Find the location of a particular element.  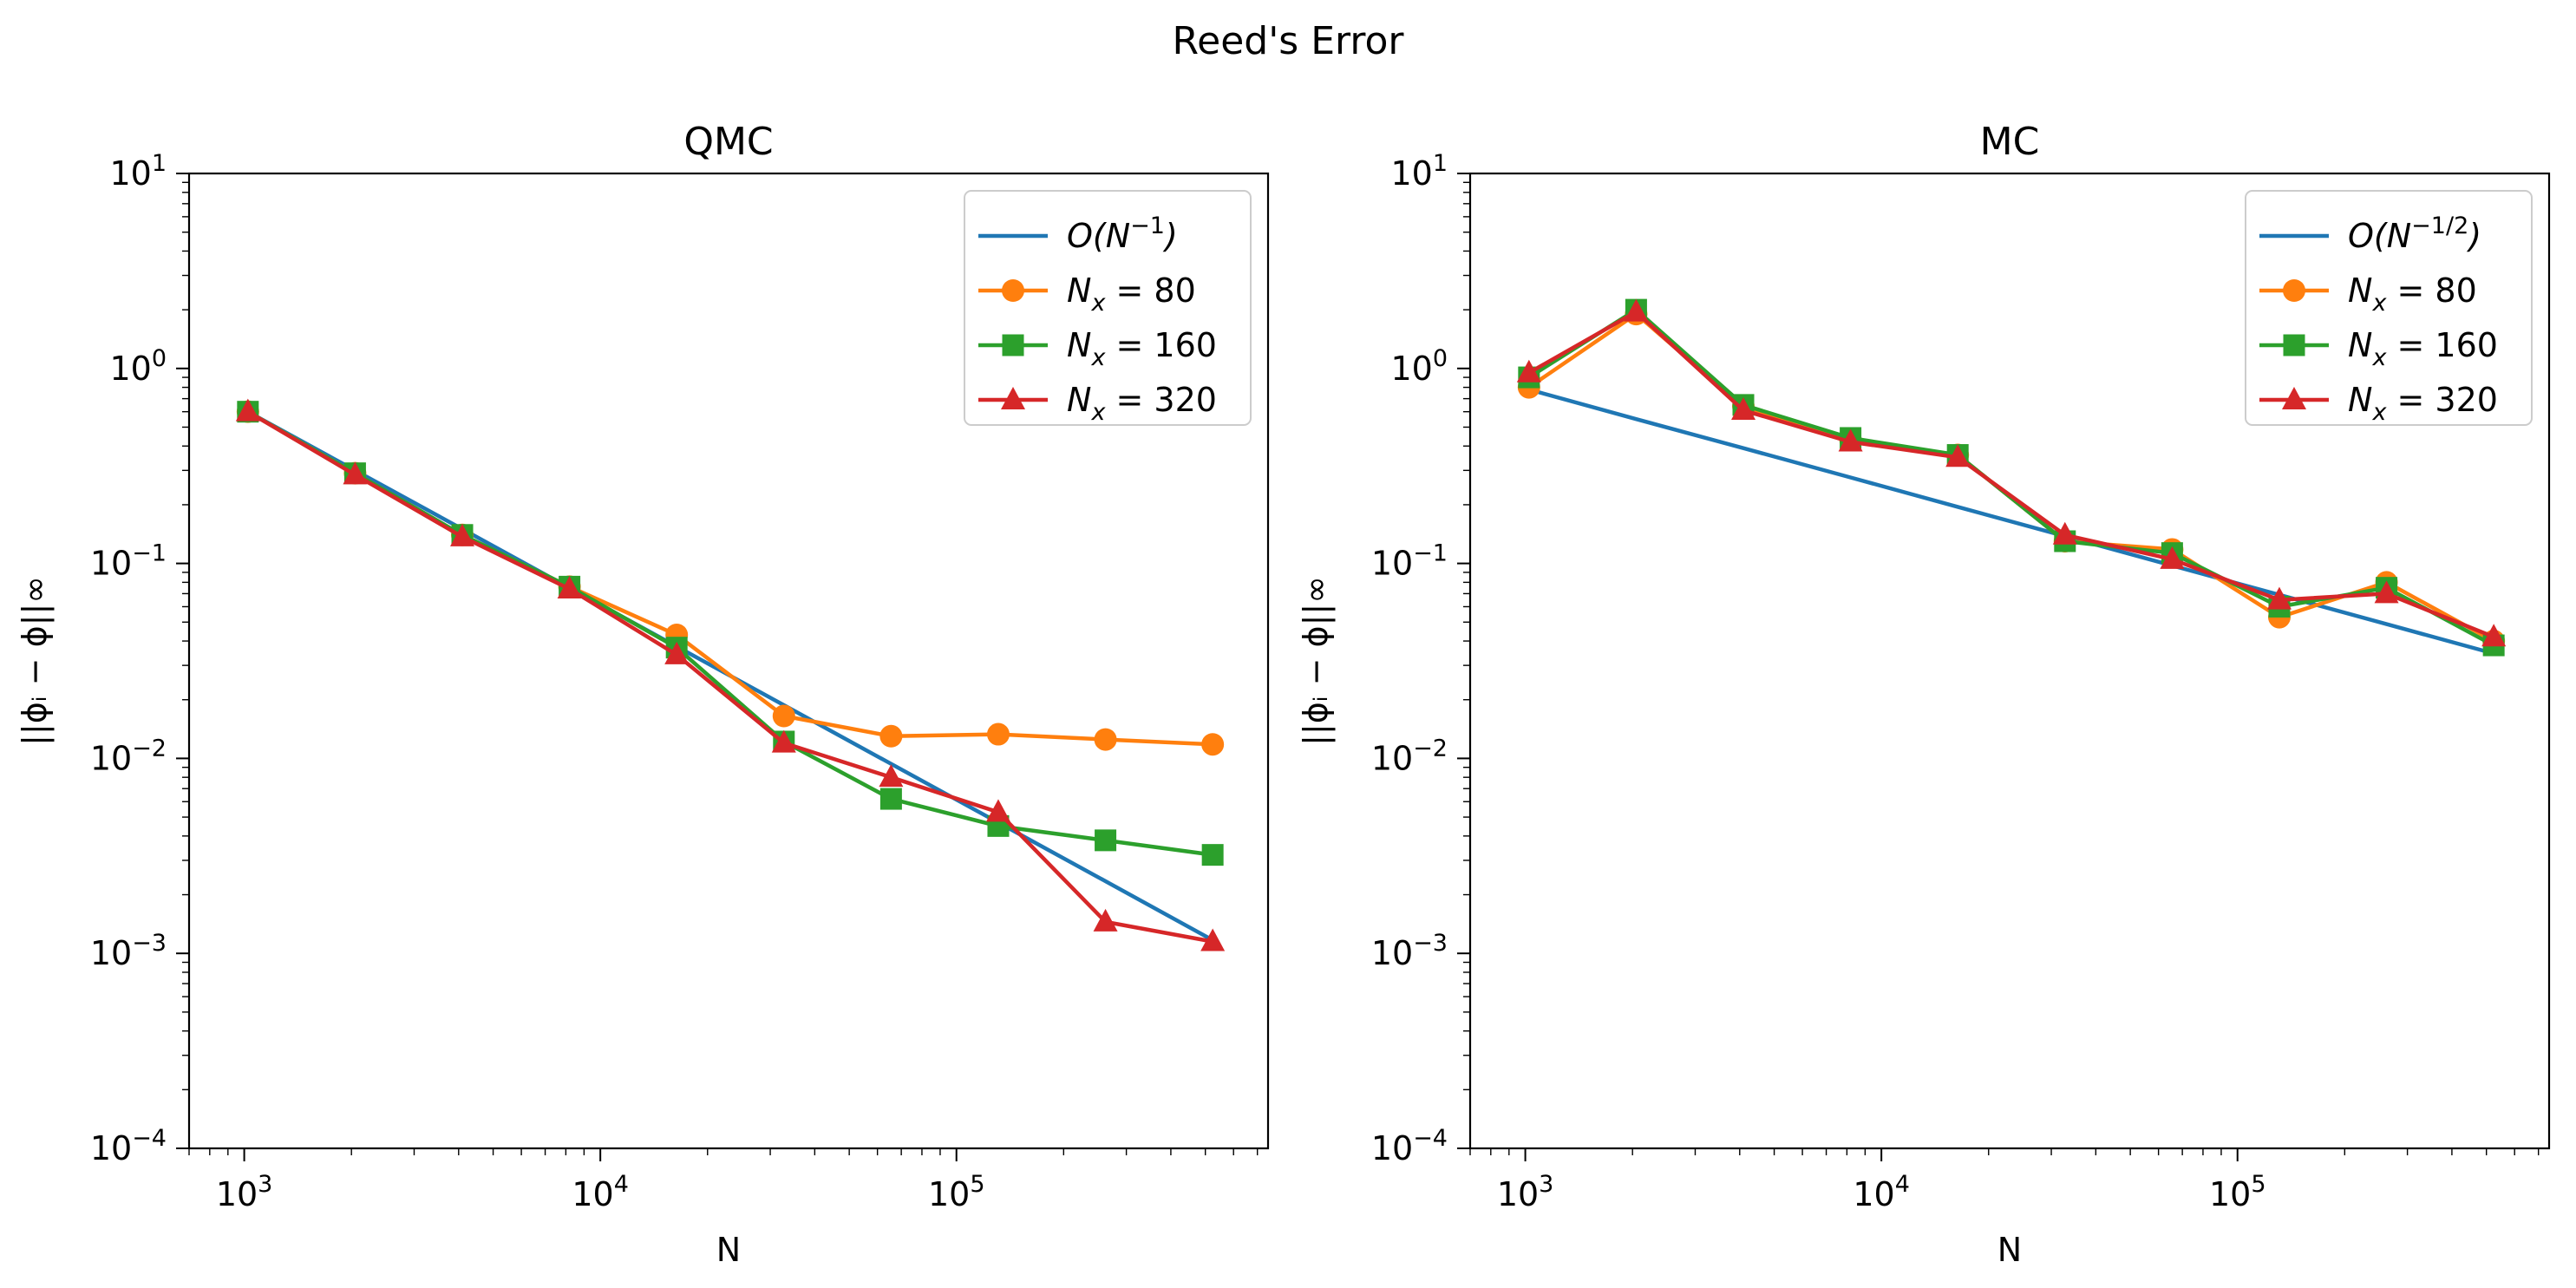

figure-title: Reed's Error is located at coordinates (1289, 41).